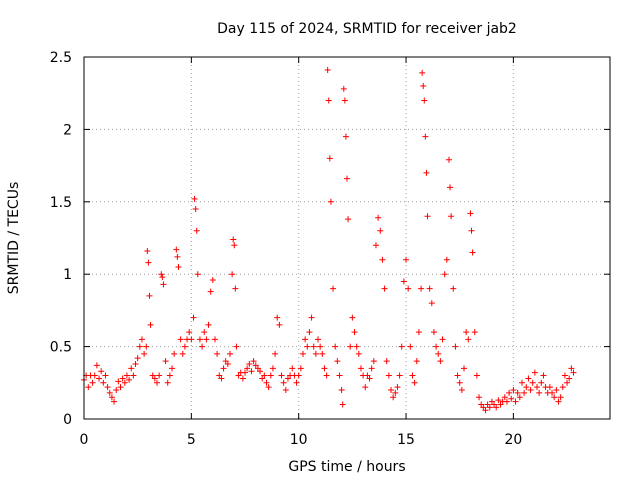 The image size is (640, 480). What do you see at coordinates (513, 440) in the screenshot?
I see `x-tick-label: 20` at bounding box center [513, 440].